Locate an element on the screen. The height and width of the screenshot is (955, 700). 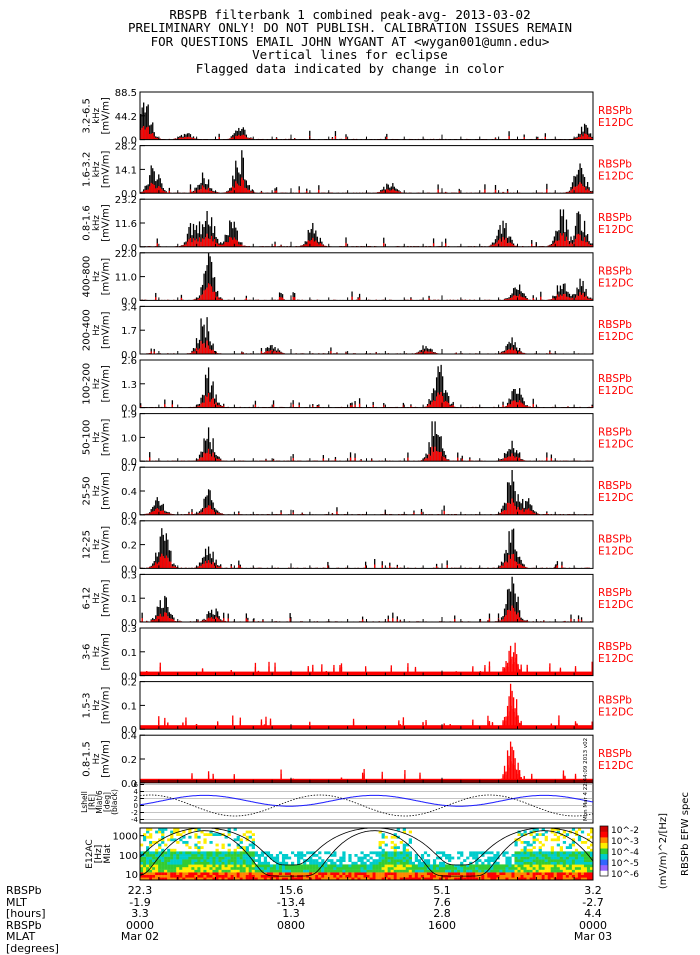
y-tick-label: 0.3 is located at coordinates (129, 575).